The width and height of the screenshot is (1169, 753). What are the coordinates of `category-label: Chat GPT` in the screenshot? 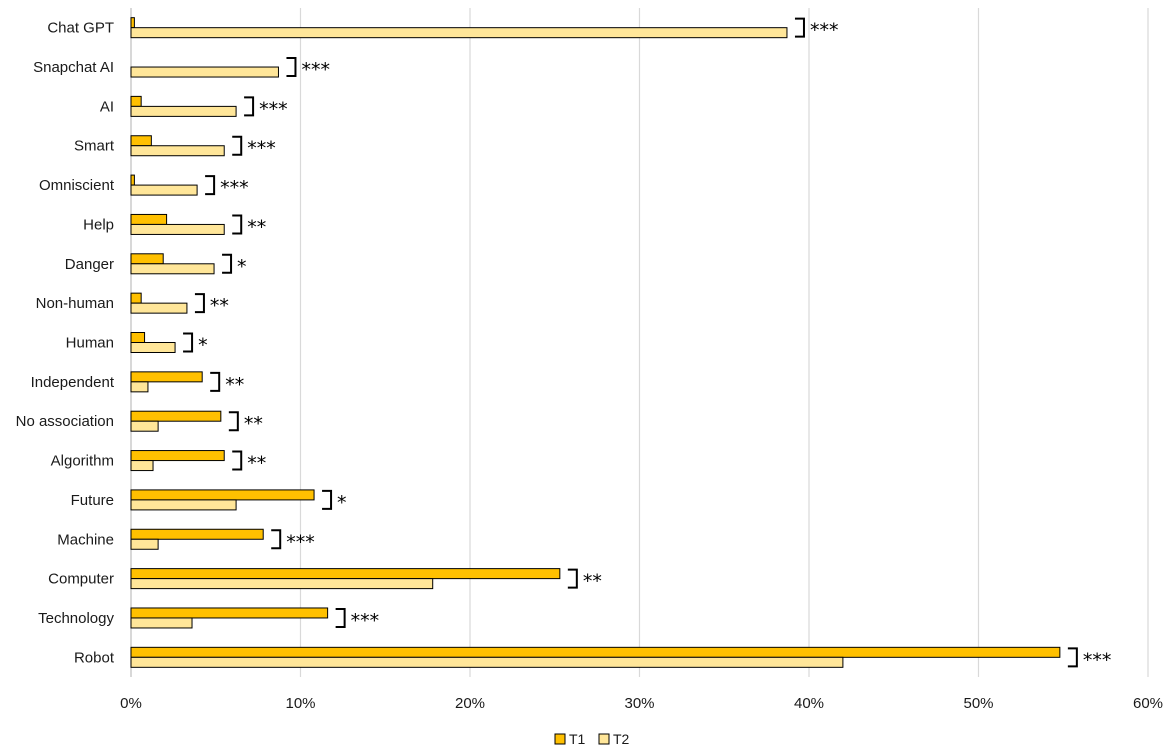 It's located at (80, 28).